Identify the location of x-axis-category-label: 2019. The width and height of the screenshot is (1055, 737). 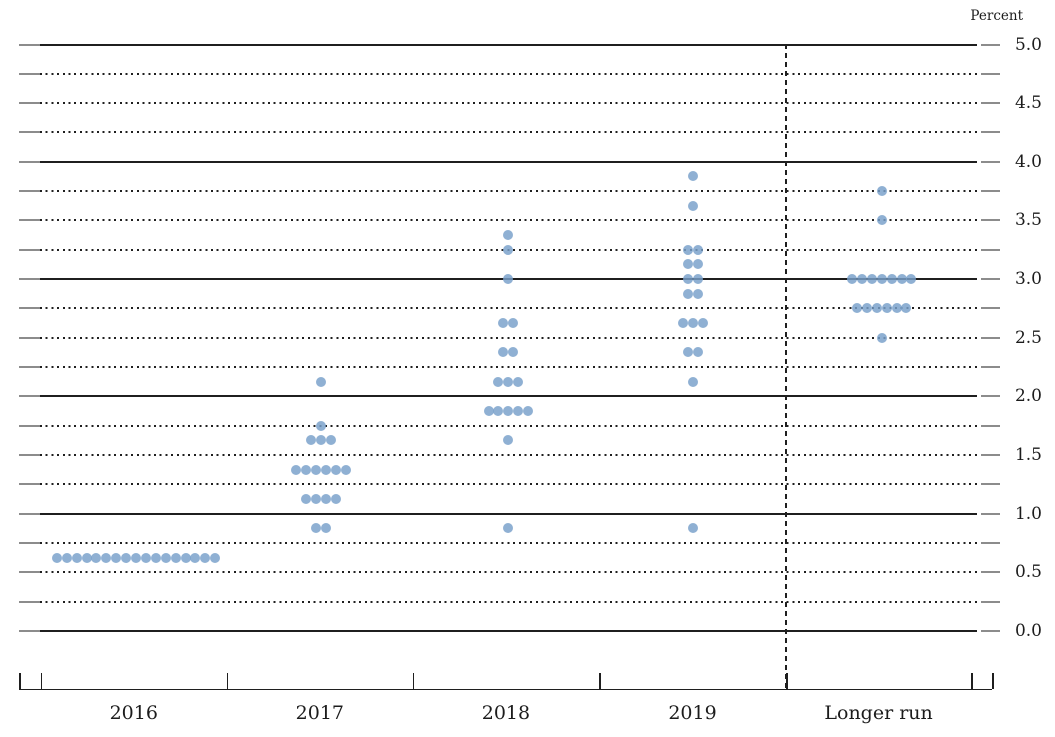
(692, 713).